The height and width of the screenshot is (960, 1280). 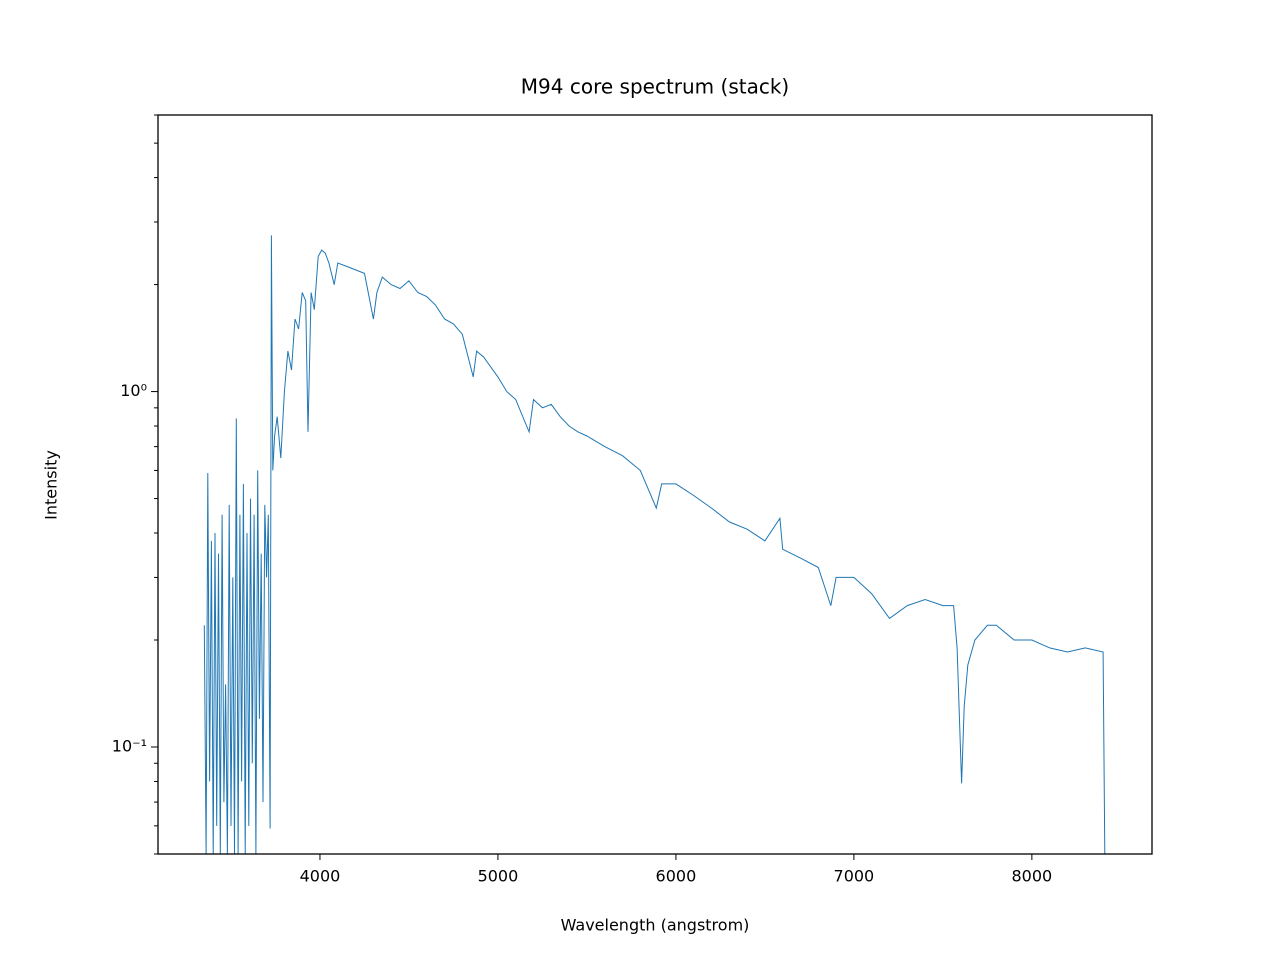 What do you see at coordinates (655, 925) in the screenshot?
I see `x-axis-label: Wavelength (angstrom)` at bounding box center [655, 925].